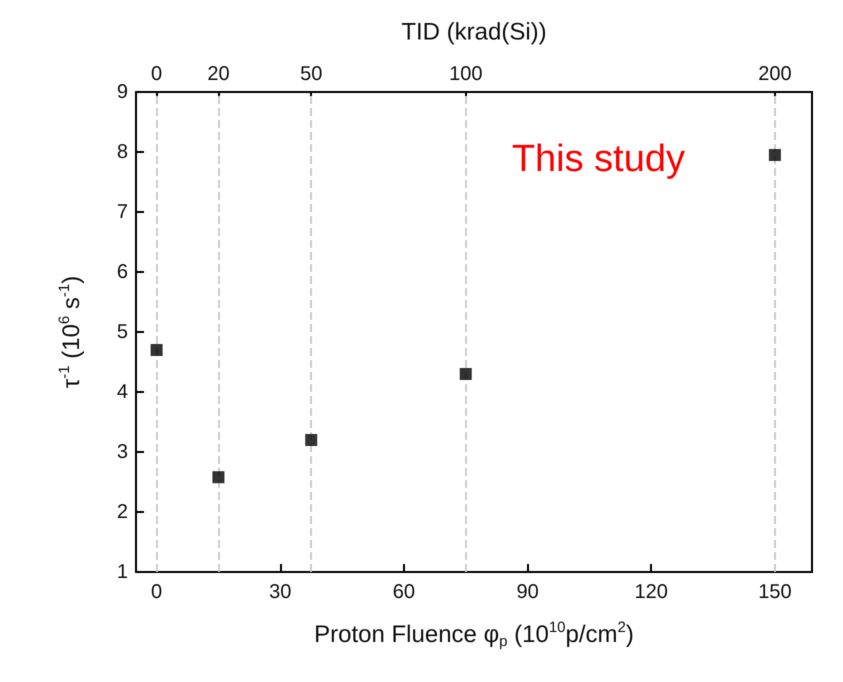 The height and width of the screenshot is (682, 843). I want to click on x-tick-label: 90, so click(527, 592).